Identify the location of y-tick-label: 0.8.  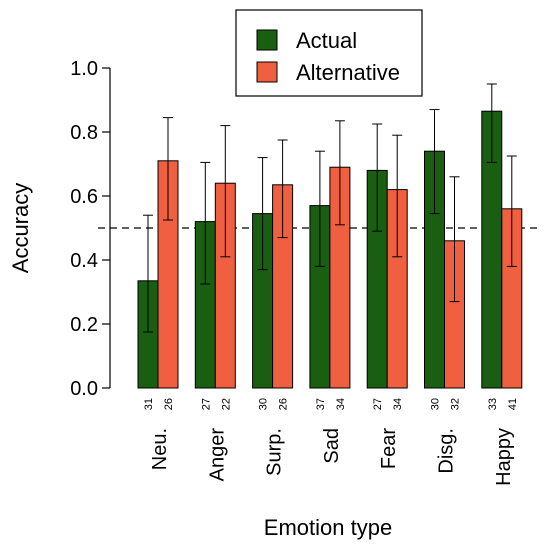
(84, 133).